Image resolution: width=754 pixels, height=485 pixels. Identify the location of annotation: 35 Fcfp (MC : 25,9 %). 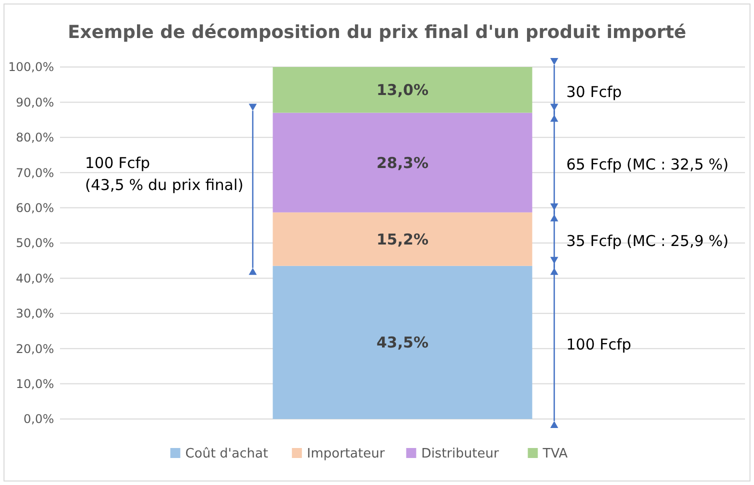
(647, 241).